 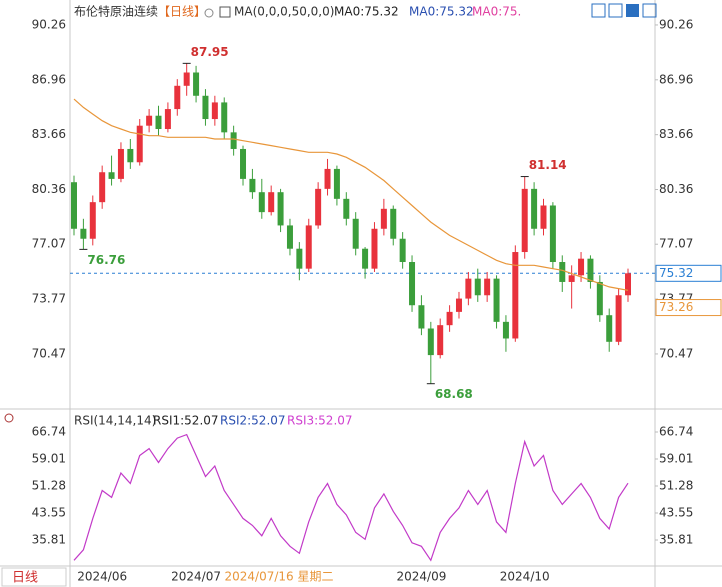 I want to click on rsi-settings-icon, so click(x=9, y=418).